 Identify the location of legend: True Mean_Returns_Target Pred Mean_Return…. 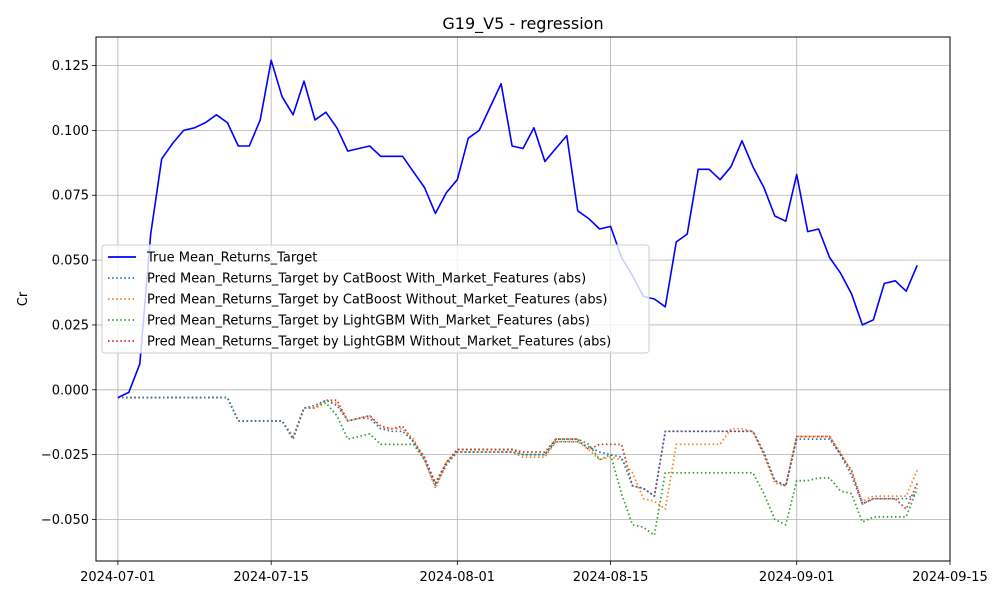
(375, 299).